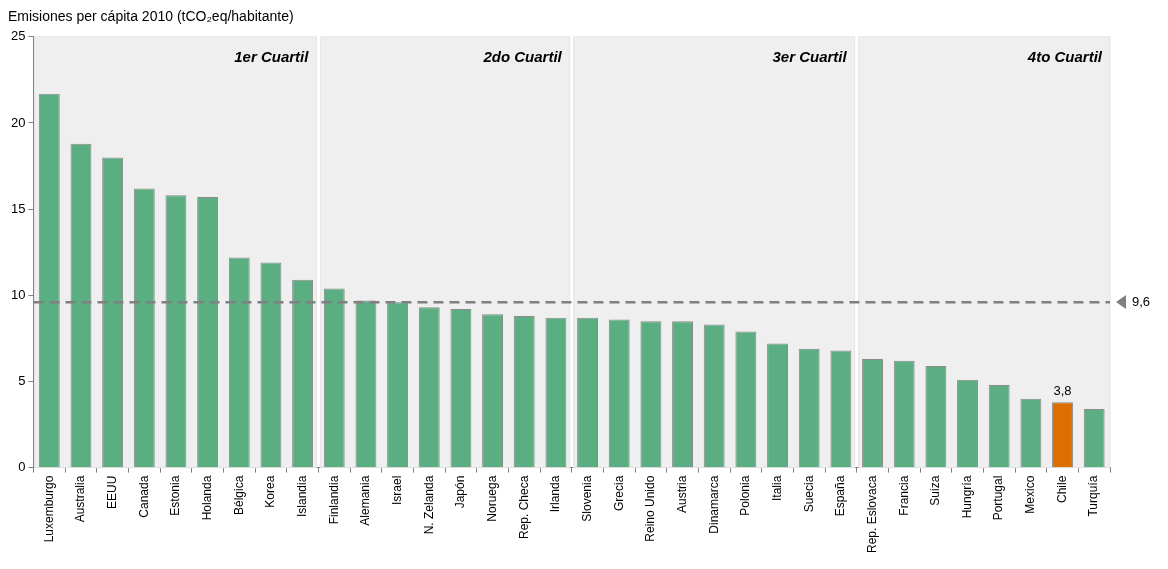  Describe the element at coordinates (1093, 496) in the screenshot. I see `x-tick-label: Turquía` at that location.